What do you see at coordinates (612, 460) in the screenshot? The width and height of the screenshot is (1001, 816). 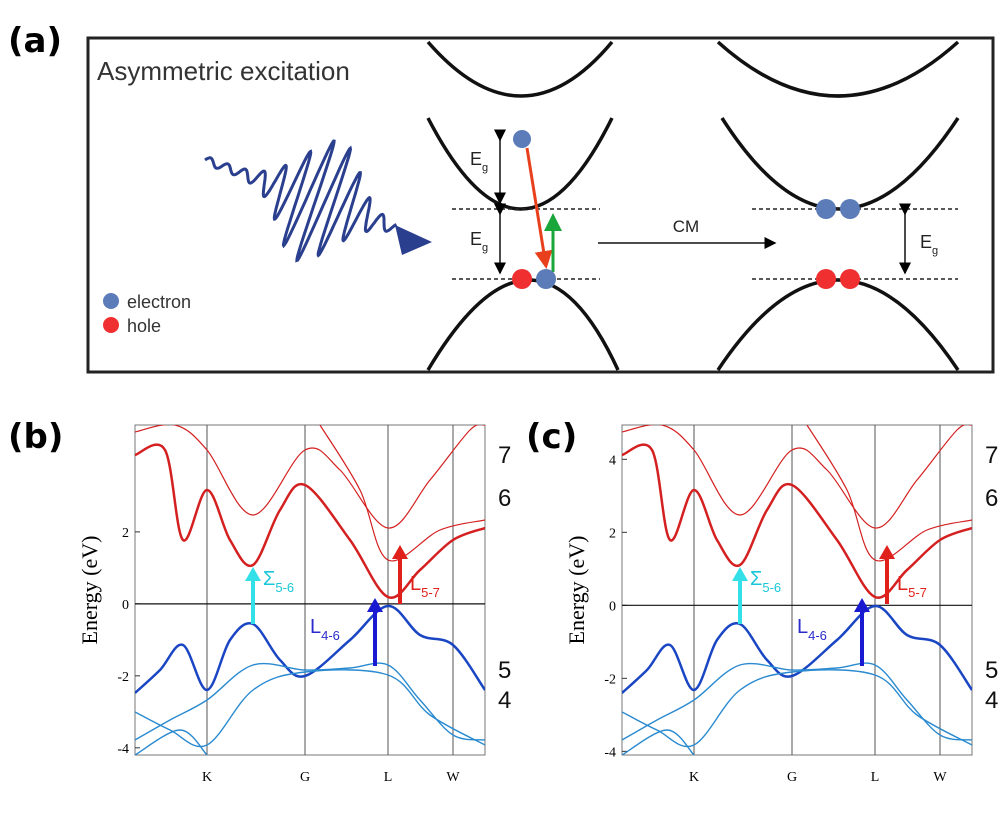 I see `y-tick-label: 4` at bounding box center [612, 460].